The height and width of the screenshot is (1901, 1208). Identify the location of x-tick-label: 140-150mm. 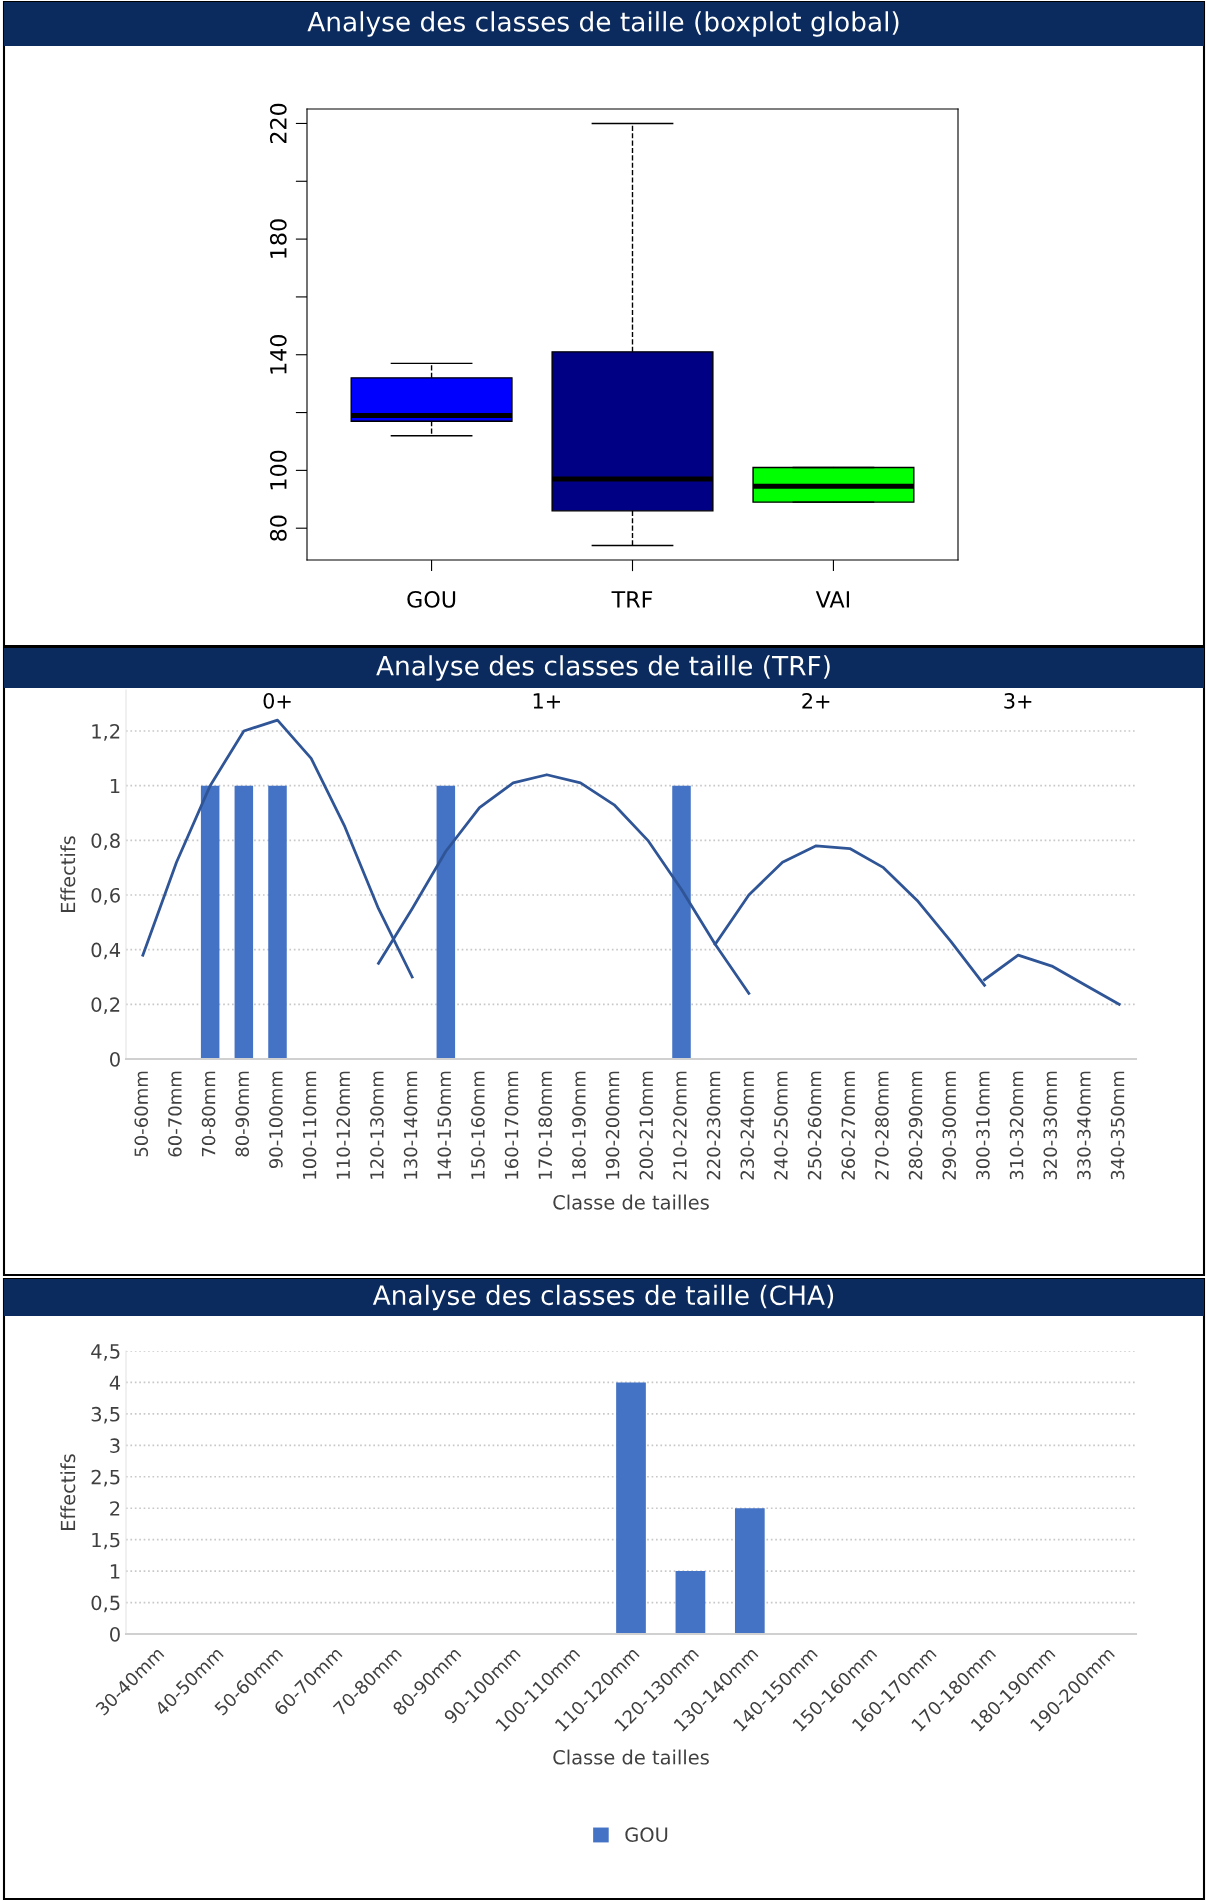
(444, 1125).